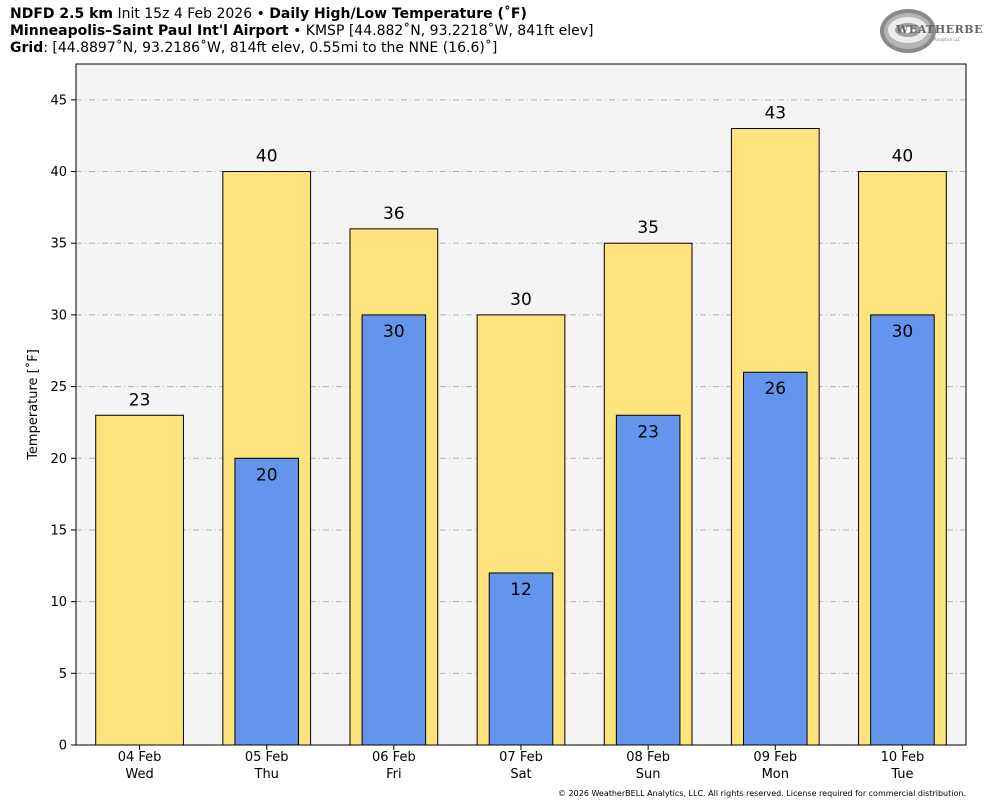  Describe the element at coordinates (58, 172) in the screenshot. I see `y-tick-label: 40` at that location.